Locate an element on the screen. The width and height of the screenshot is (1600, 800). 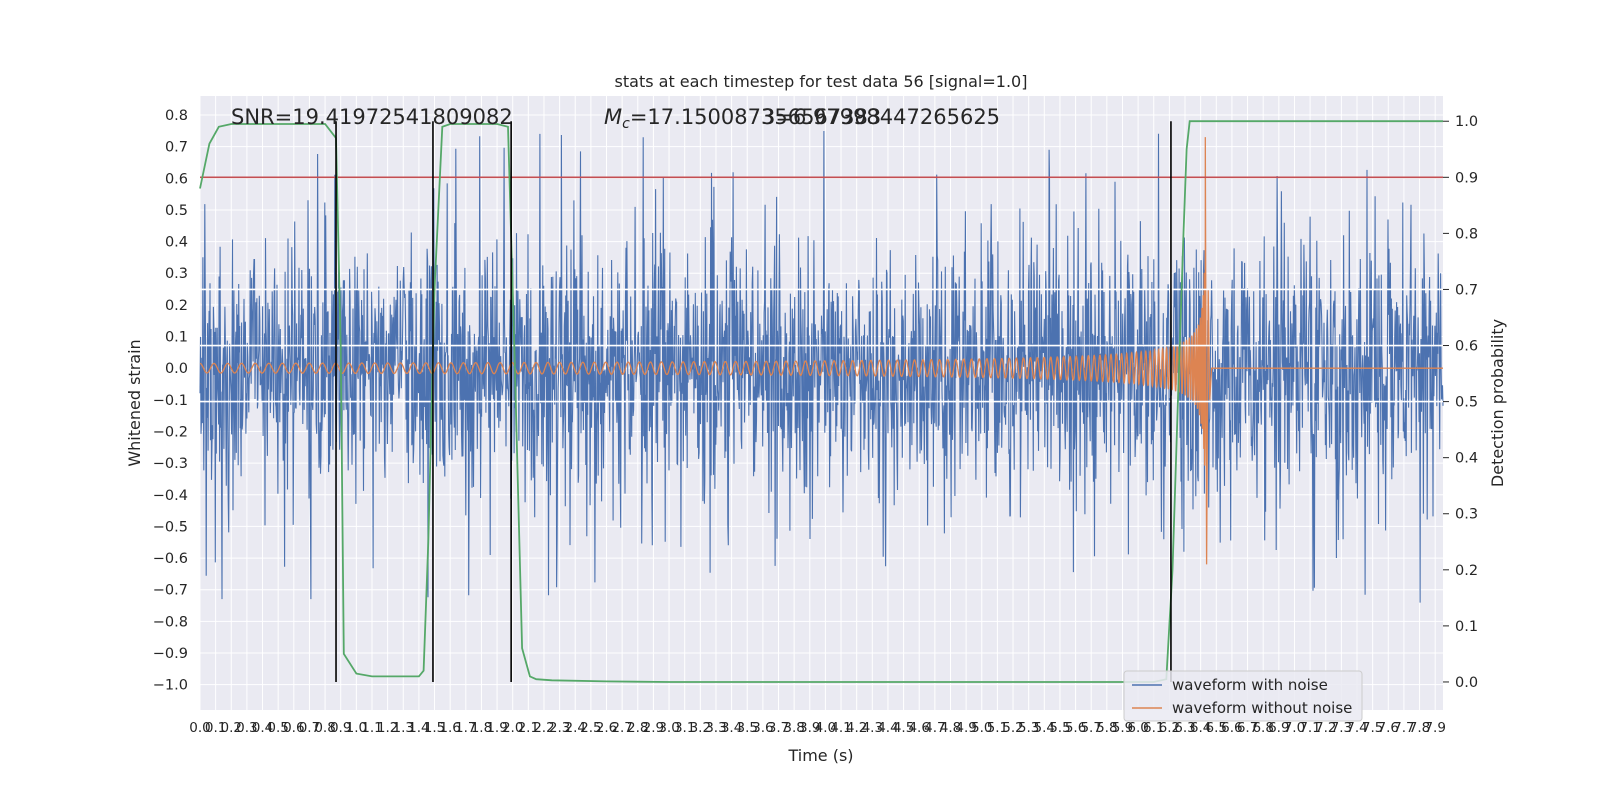
x-tick-label: 0.2 is located at coordinates (231, 728).